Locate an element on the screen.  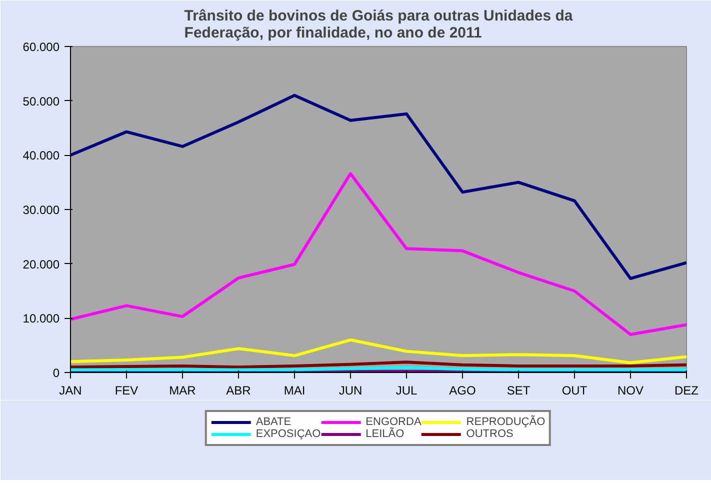
legend-label: REPRODUÇÃO is located at coordinates (506, 422).